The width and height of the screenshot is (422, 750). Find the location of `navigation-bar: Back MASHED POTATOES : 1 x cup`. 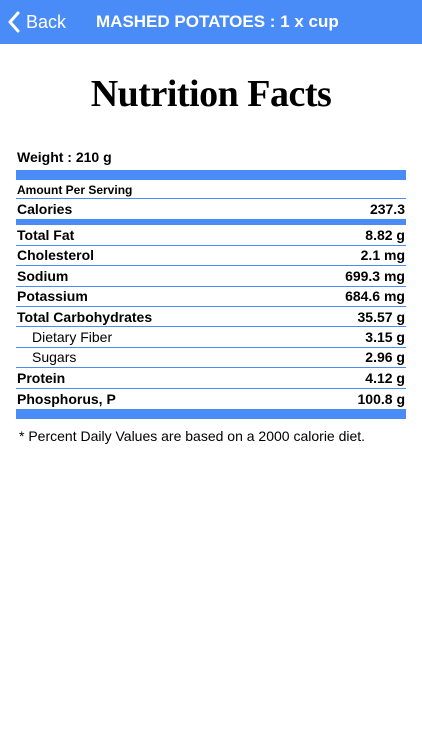

navigation-bar: Back MASHED POTATOES : 1 x cup is located at coordinates (211, 22).